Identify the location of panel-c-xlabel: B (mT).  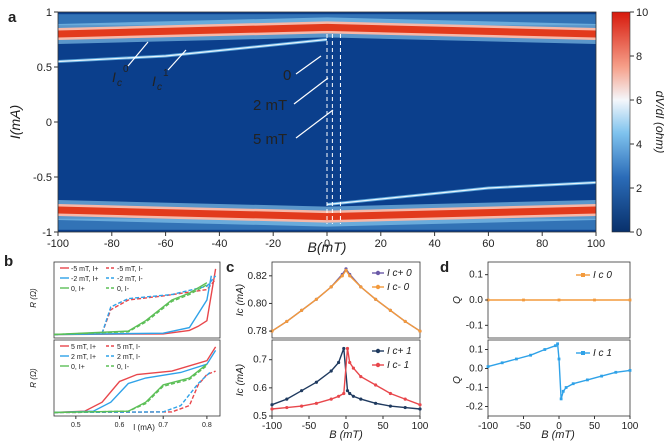
(346, 435).